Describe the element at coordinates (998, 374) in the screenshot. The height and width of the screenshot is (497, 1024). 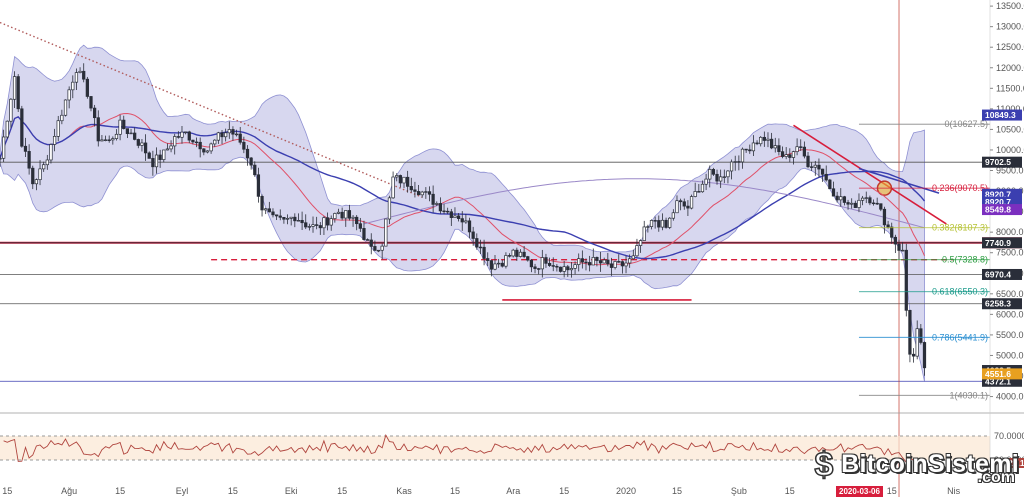
I see `price-badge: 4551.6` at that location.